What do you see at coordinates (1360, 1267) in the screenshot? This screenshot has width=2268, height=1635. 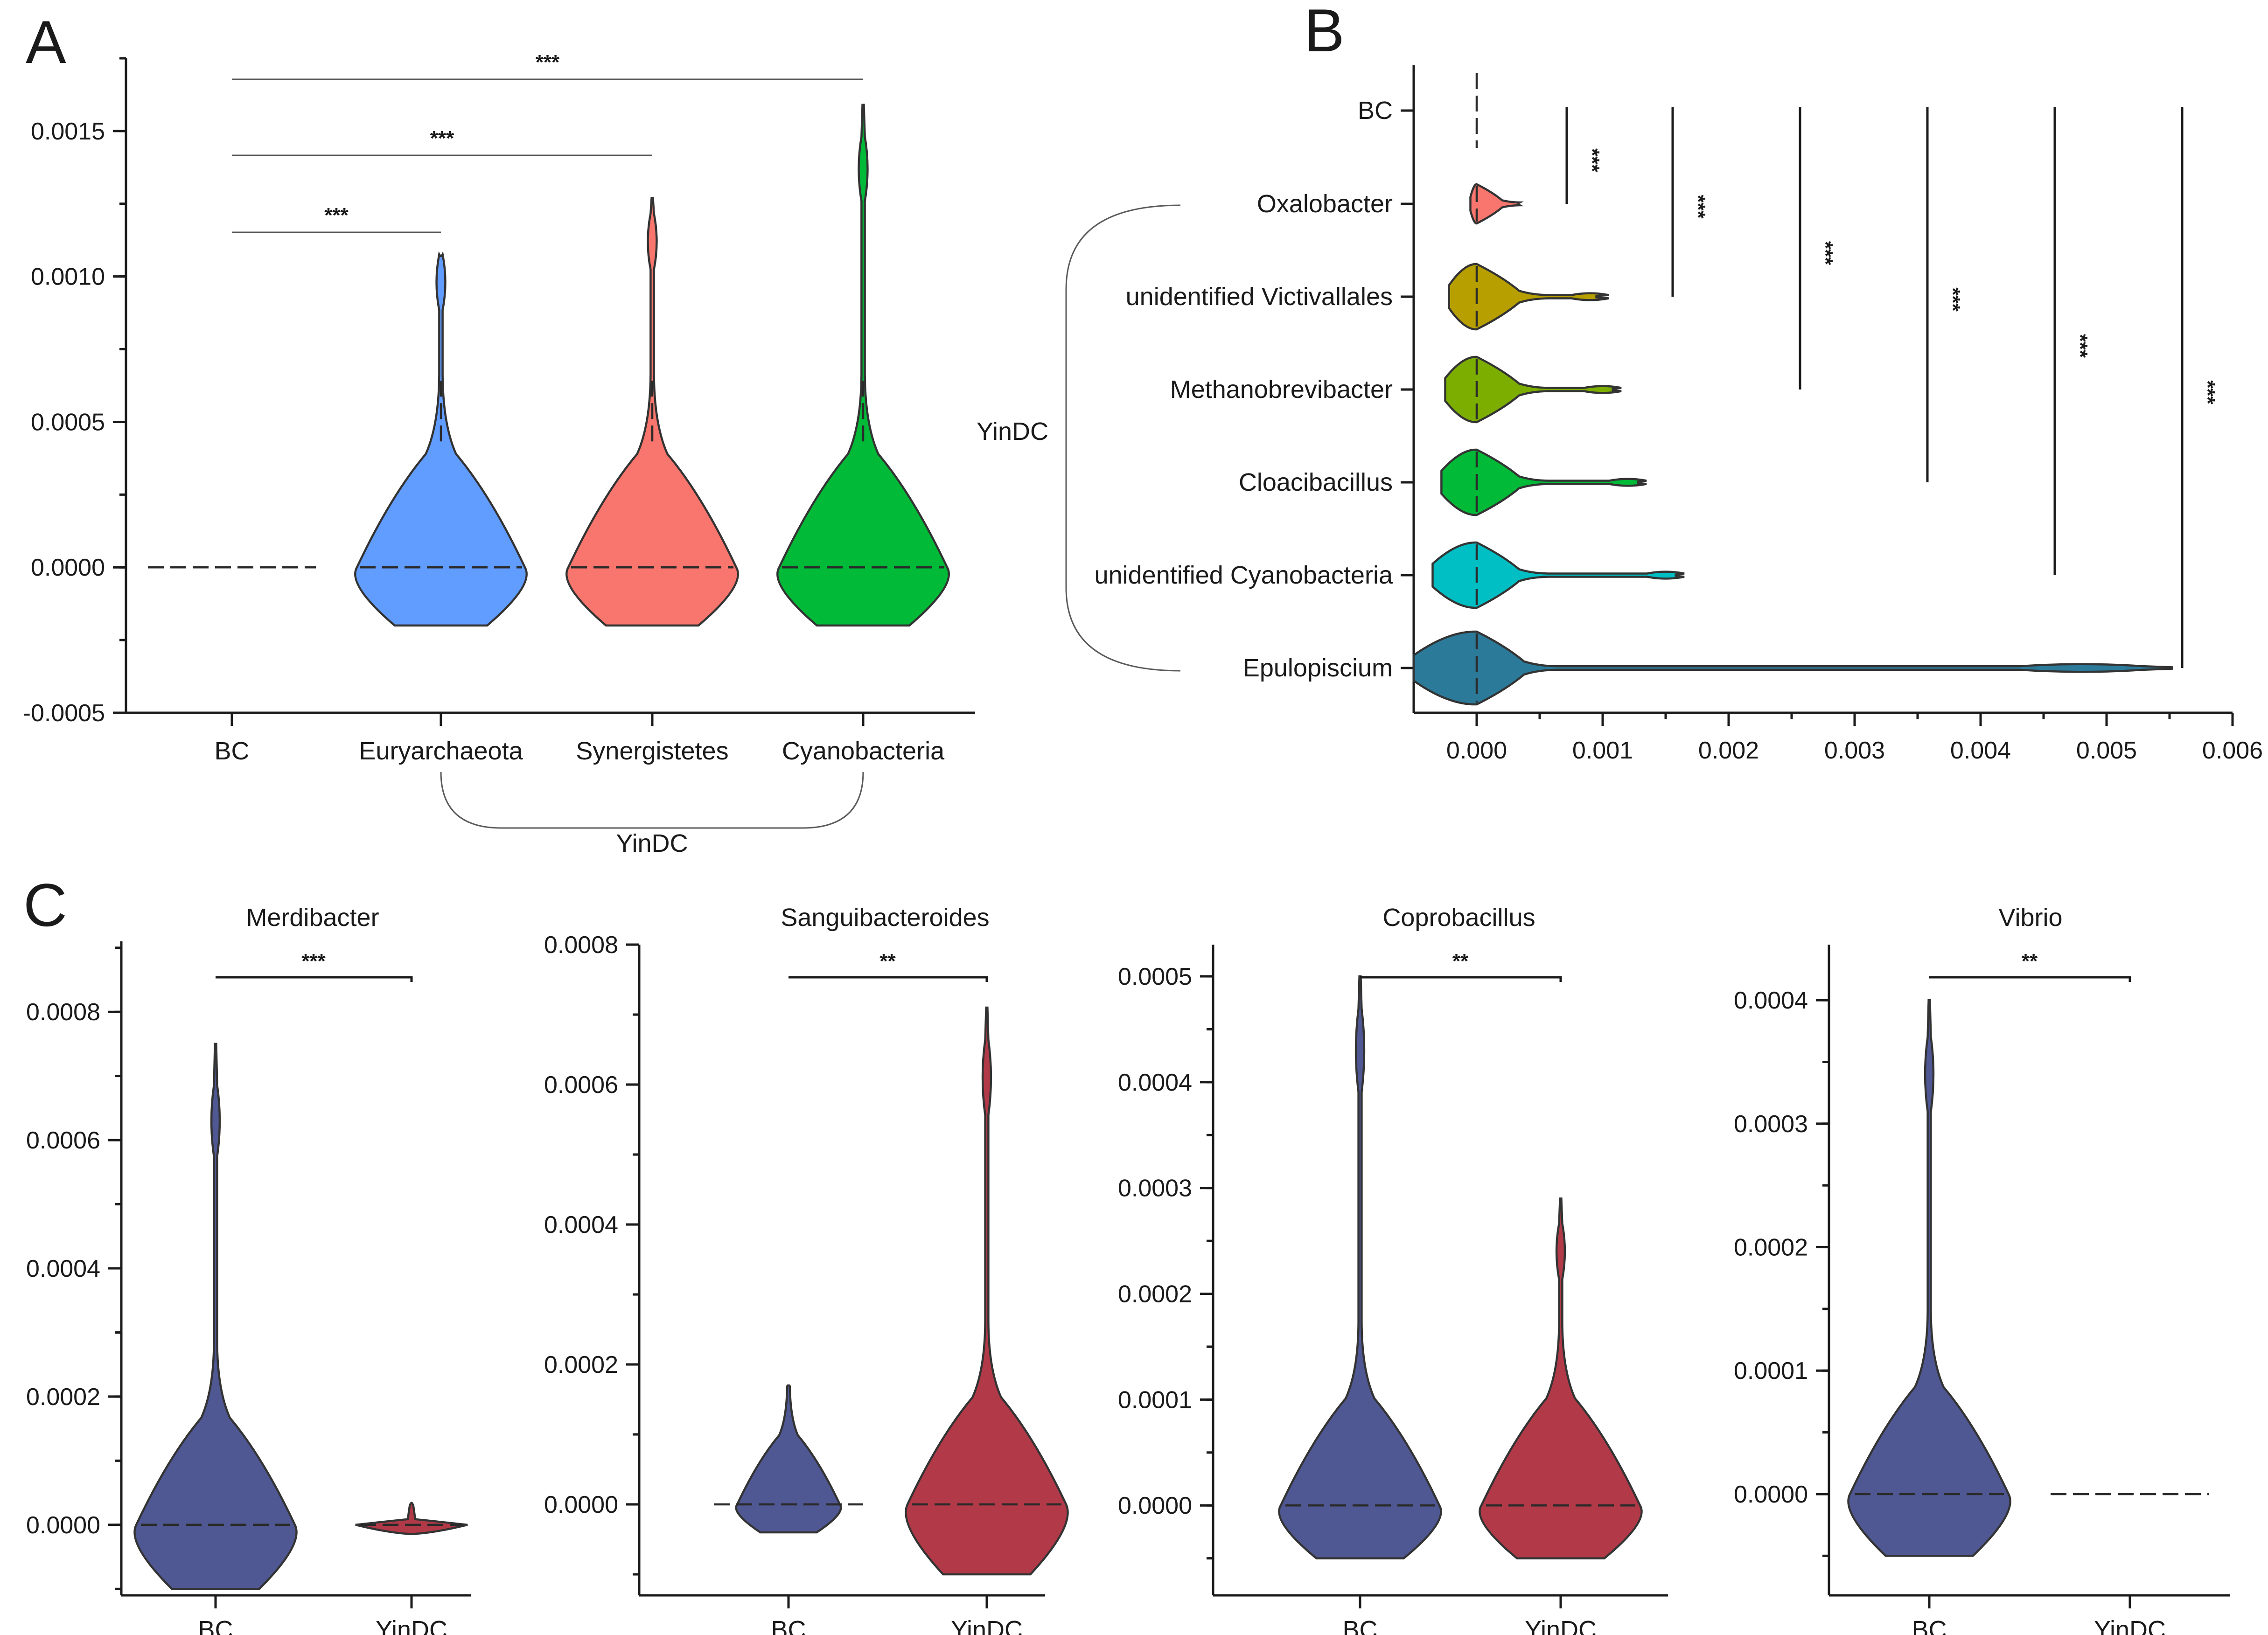 I see `c3-violin-bc` at bounding box center [1360, 1267].